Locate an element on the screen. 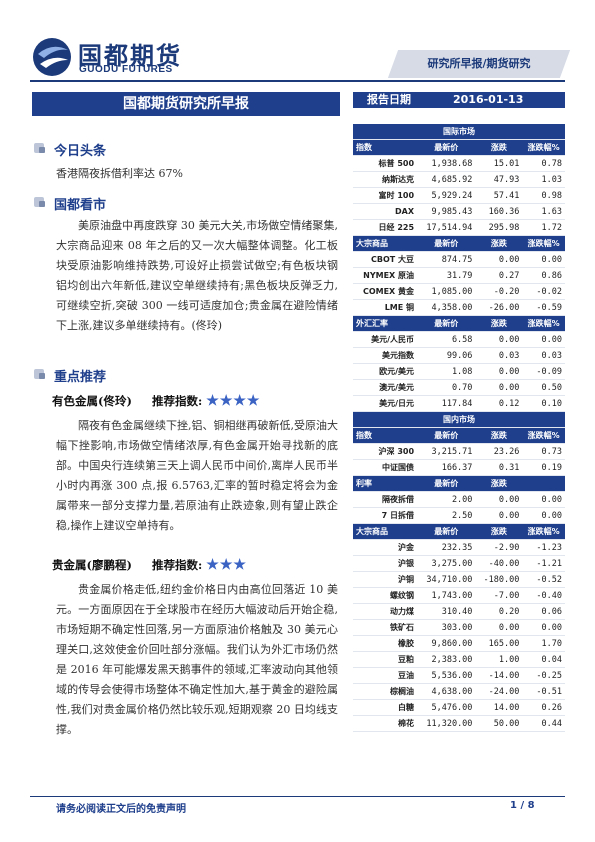 This screenshot has height=842, width=595. row-label: 美元/日元 is located at coordinates (385, 403).